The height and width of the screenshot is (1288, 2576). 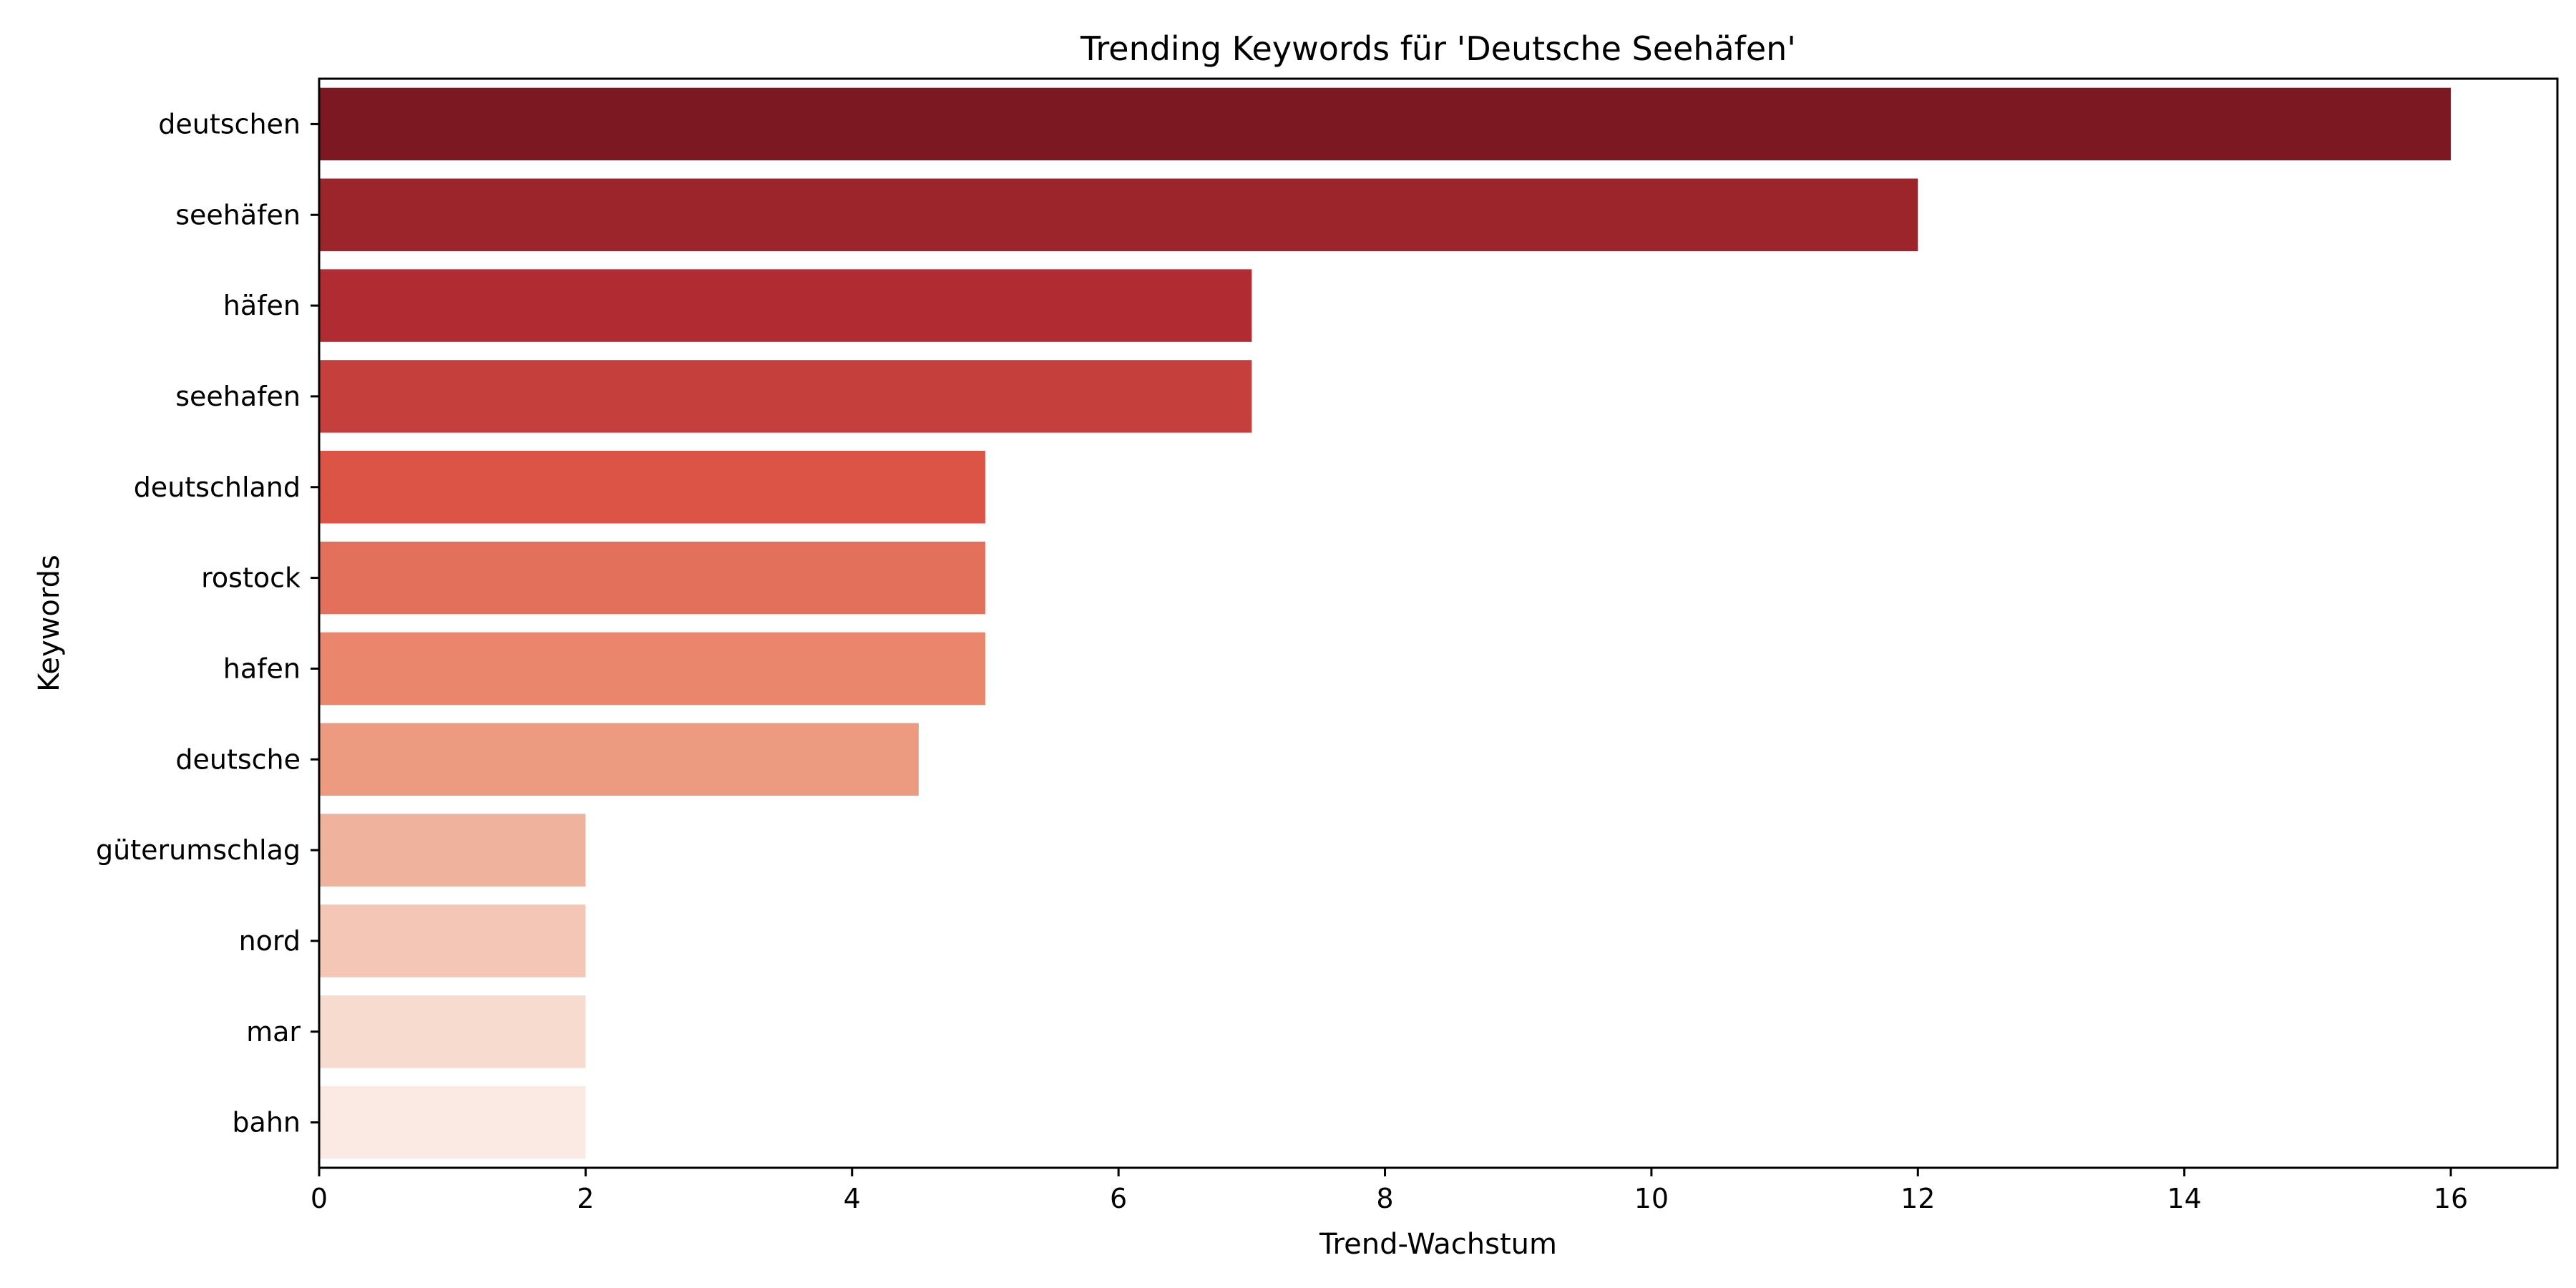 What do you see at coordinates (270, 941) in the screenshot?
I see `y-category-label: nord` at bounding box center [270, 941].